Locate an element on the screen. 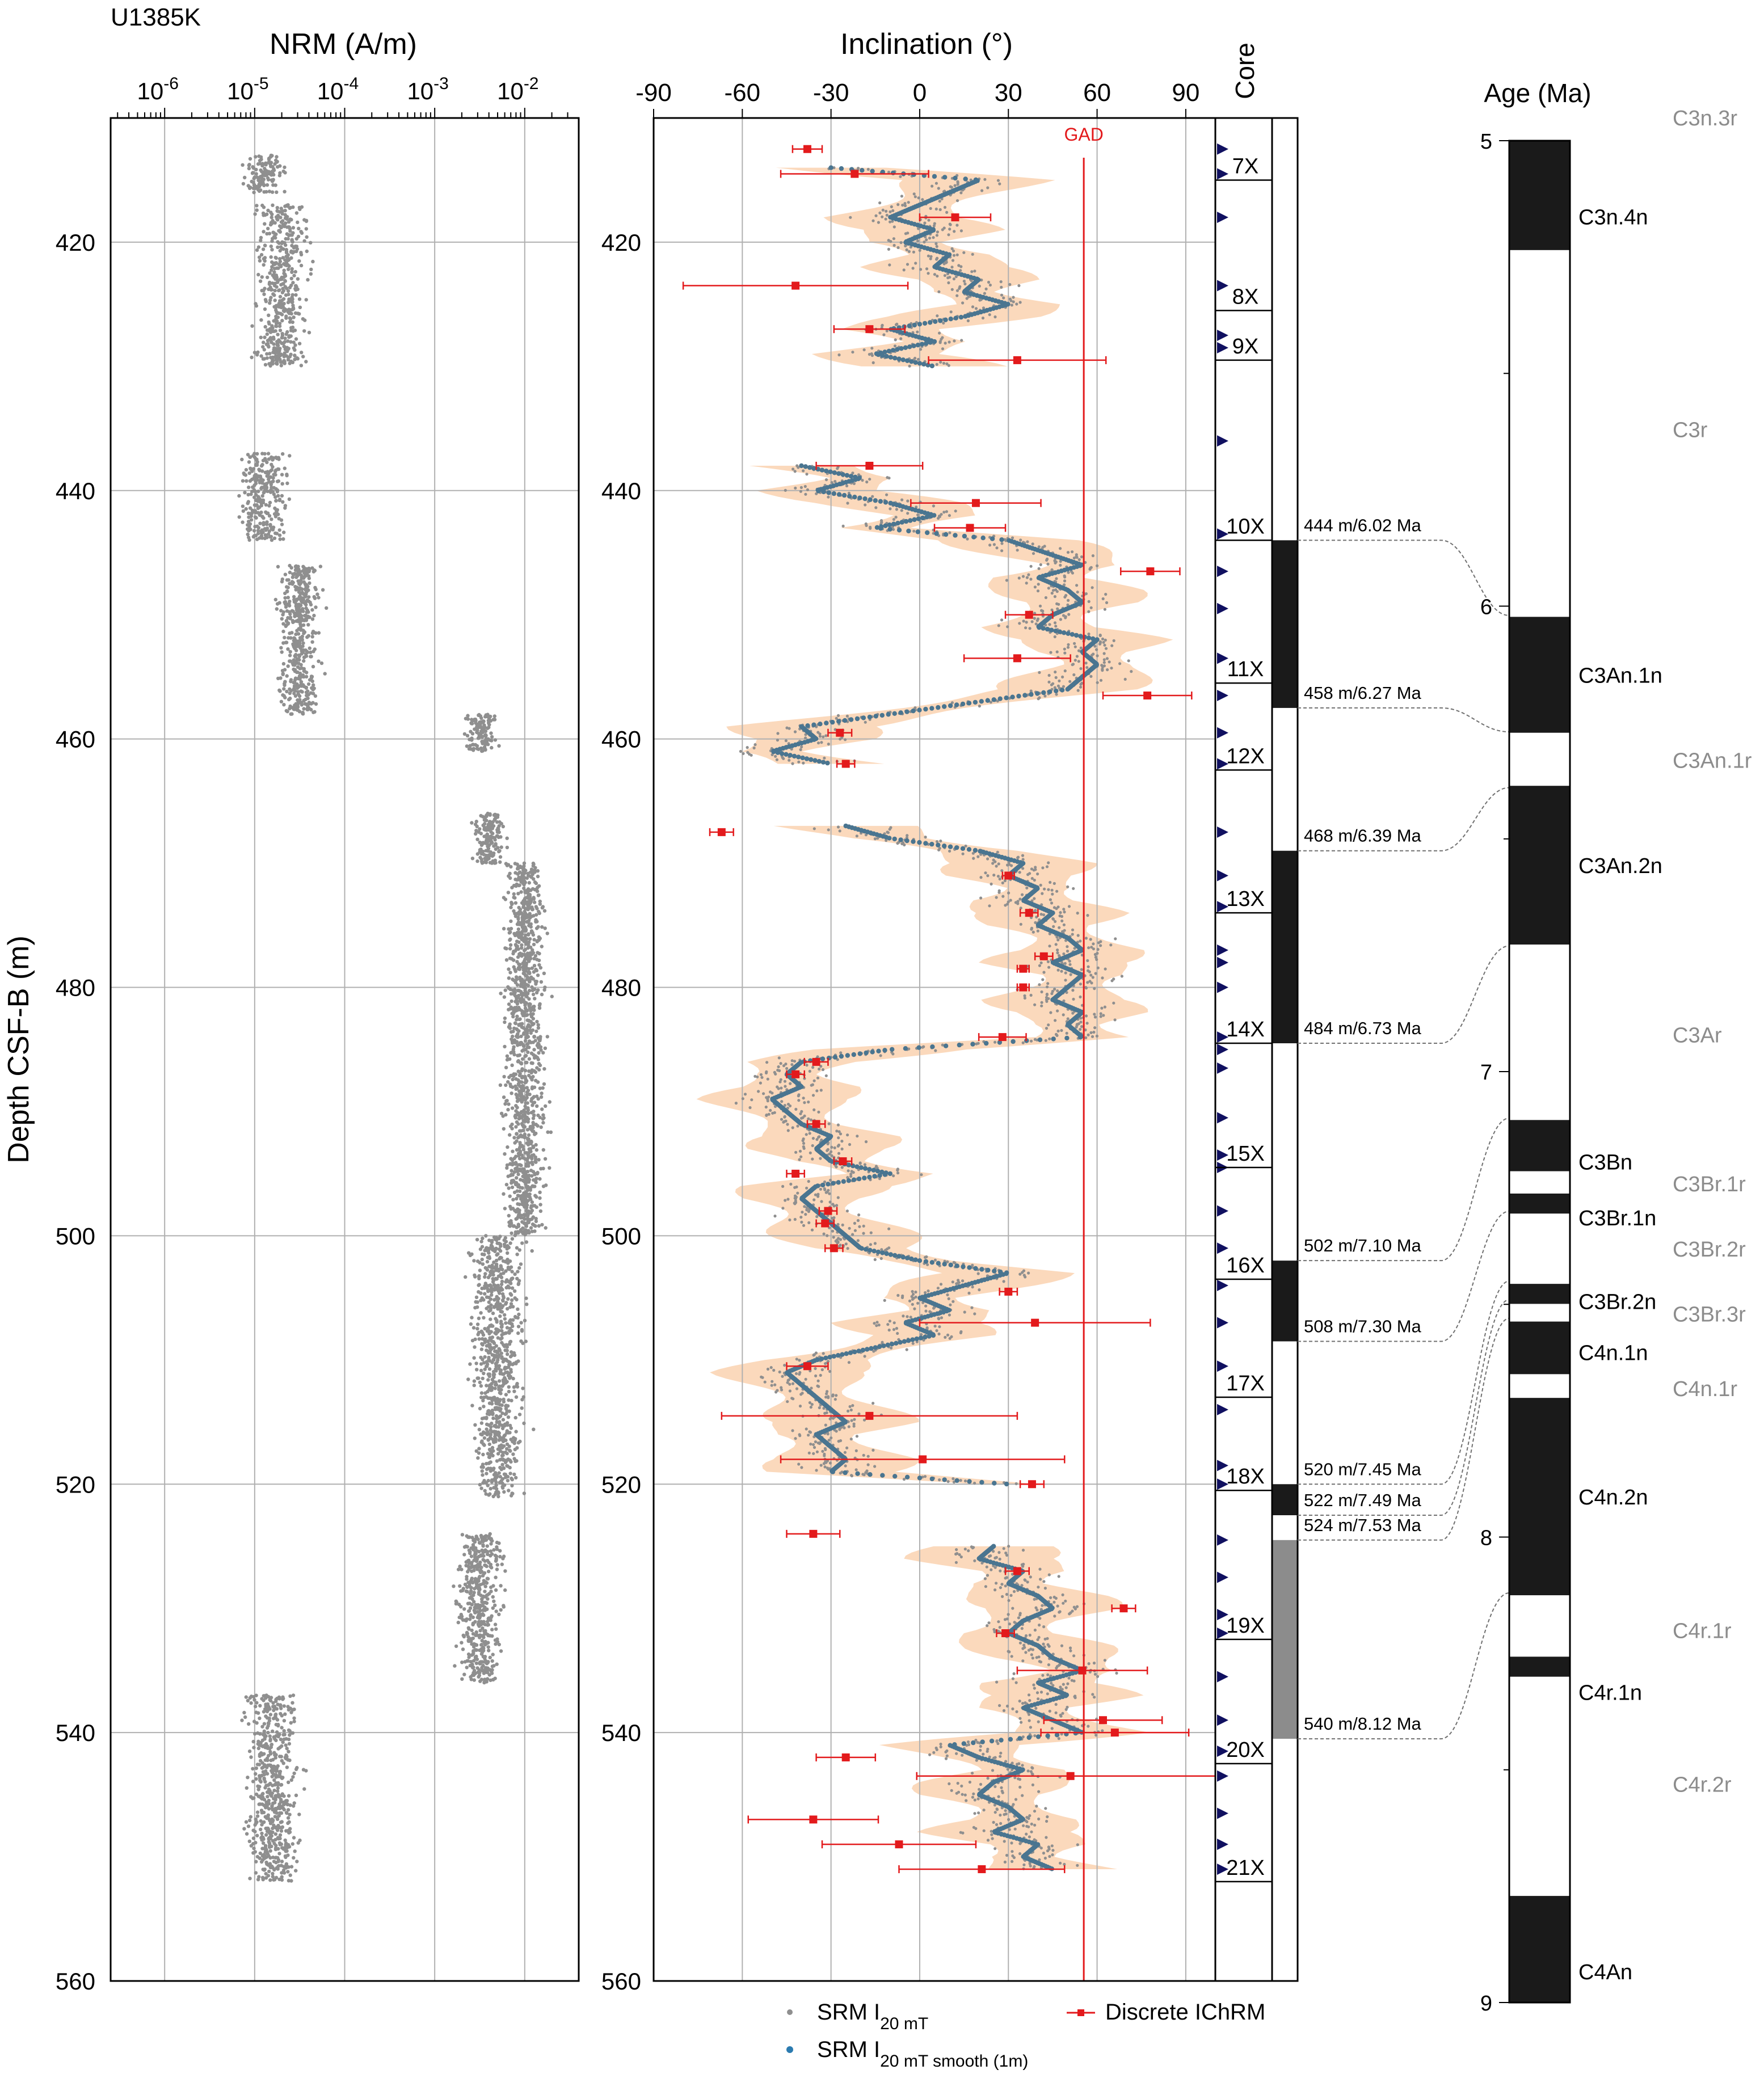  inclination-tick-label: -90 is located at coordinates (653, 93).